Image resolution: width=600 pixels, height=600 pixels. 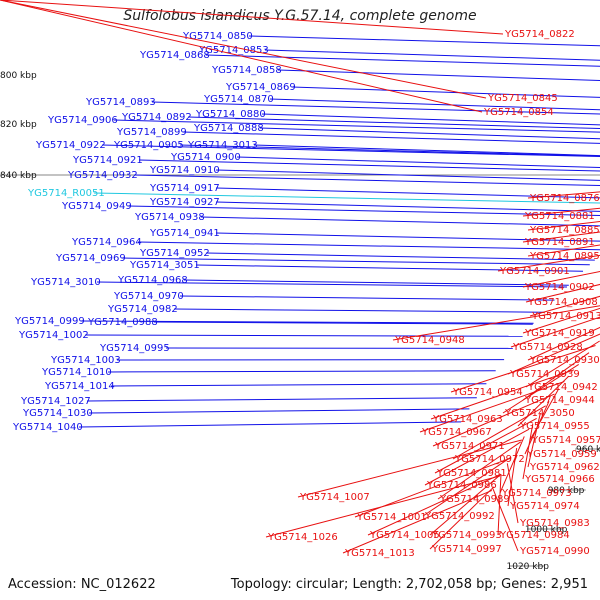 What do you see at coordinates (47, 427) in the screenshot?
I see `plus-strand-gene-label: YG5714_1040` at bounding box center [47, 427].